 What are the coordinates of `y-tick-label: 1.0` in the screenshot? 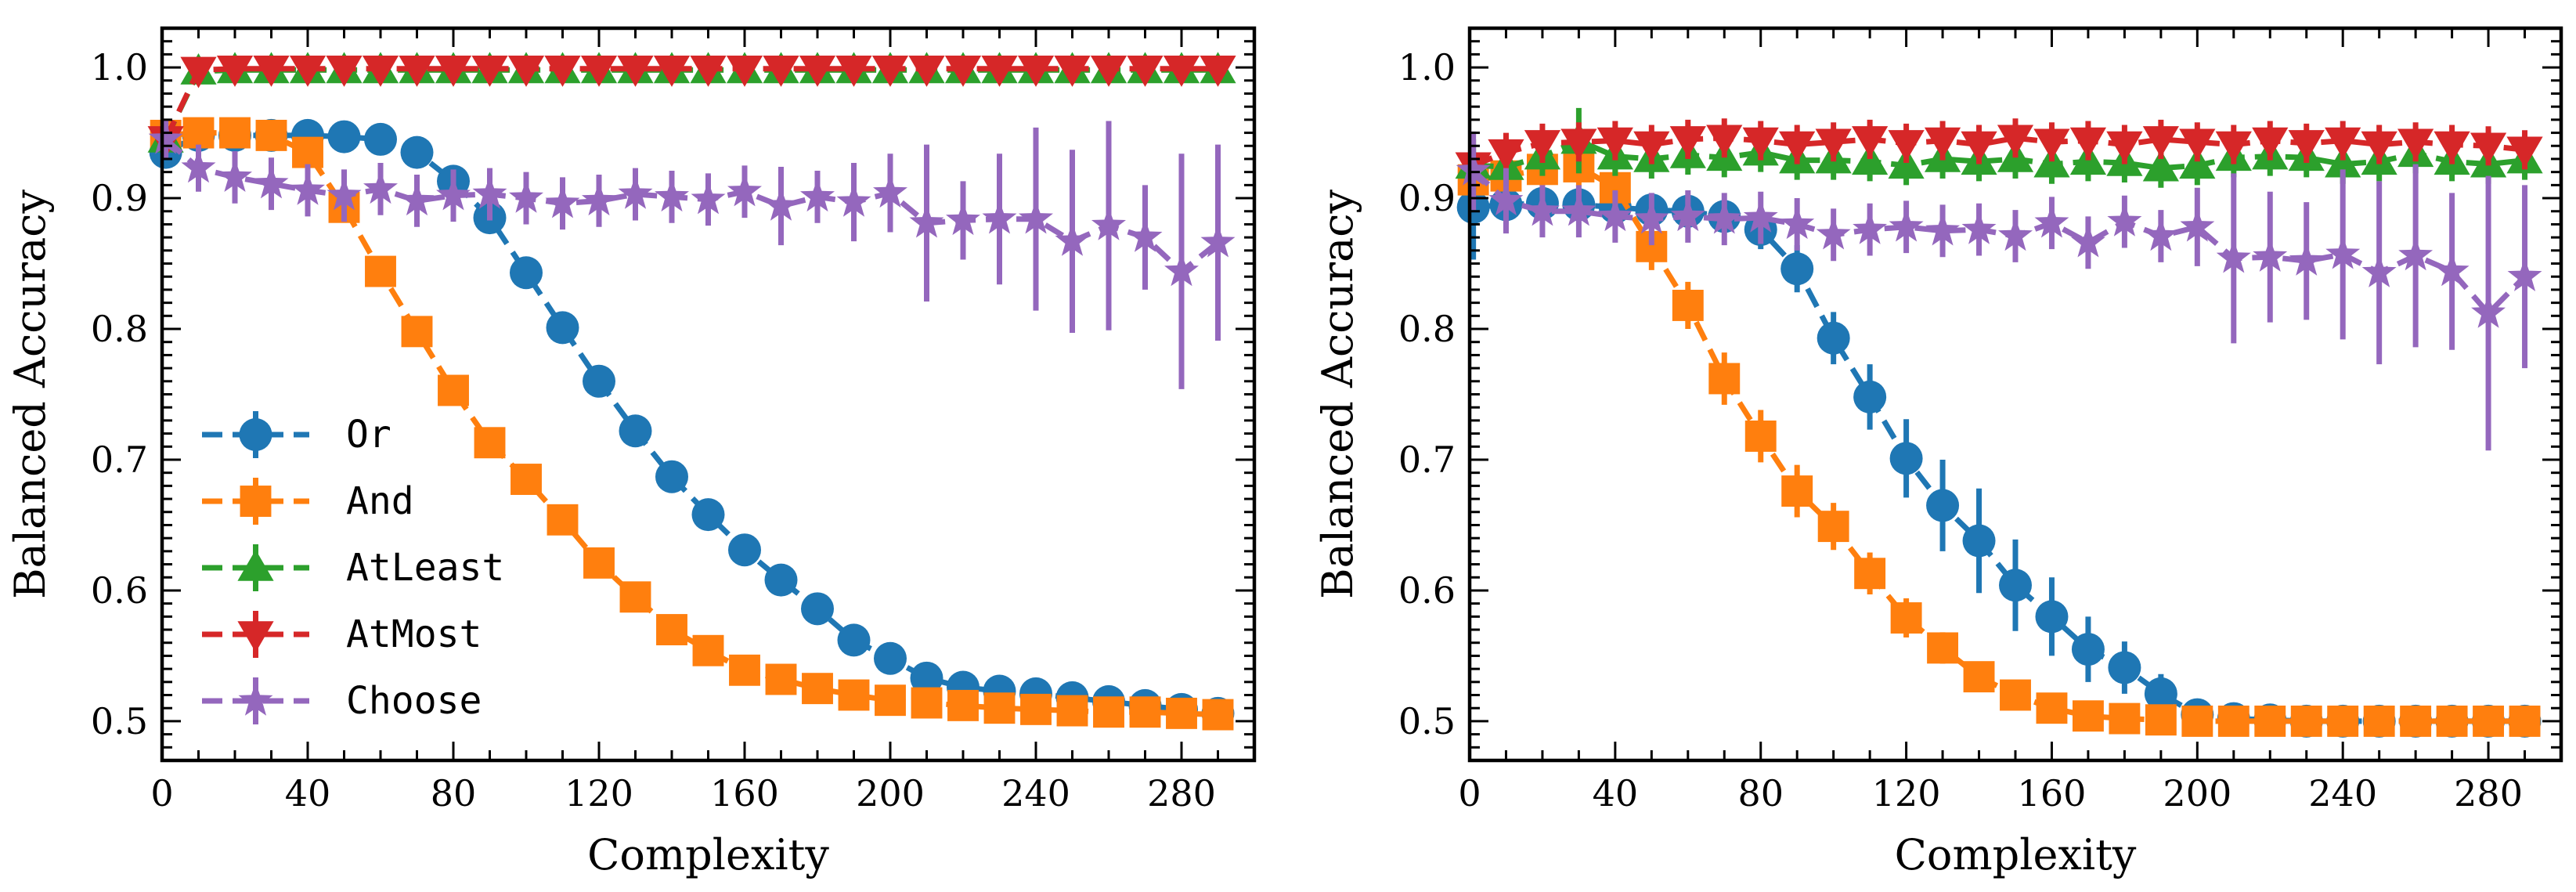 It's located at (119, 67).